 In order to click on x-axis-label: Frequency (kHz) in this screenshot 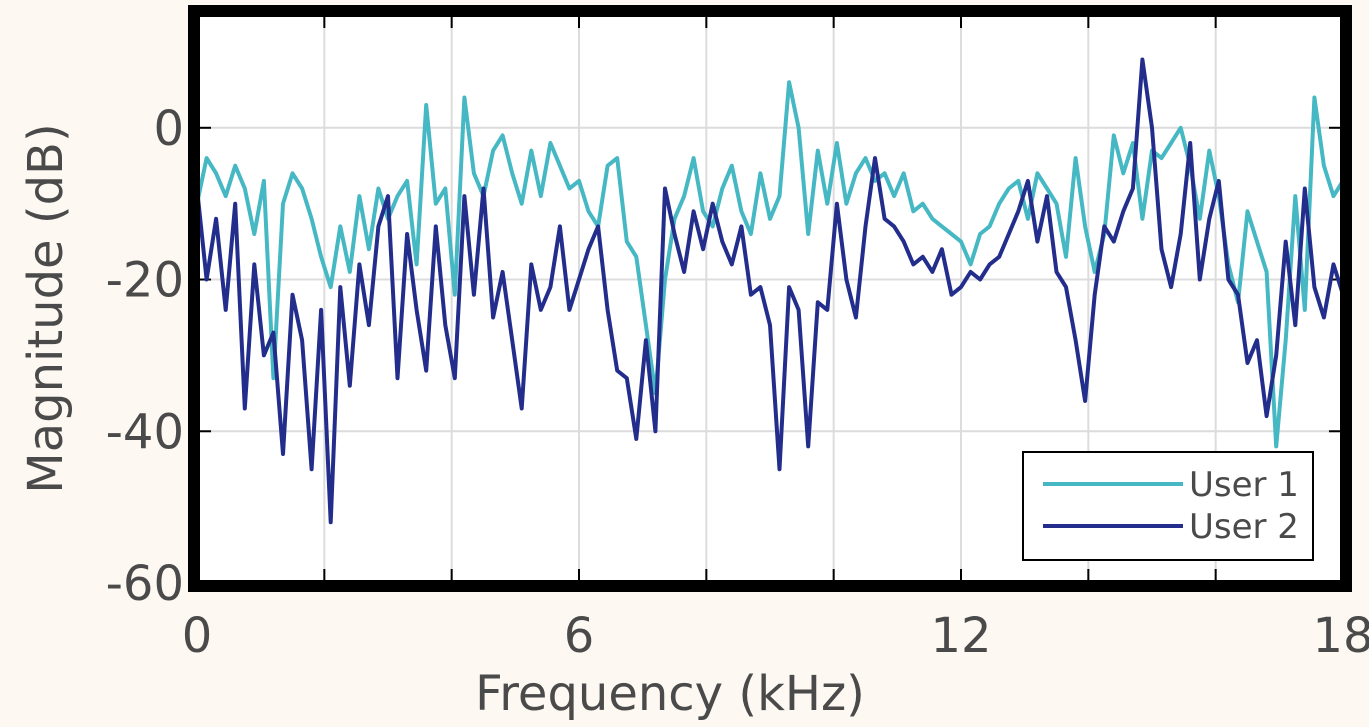, I will do `click(670, 694)`.